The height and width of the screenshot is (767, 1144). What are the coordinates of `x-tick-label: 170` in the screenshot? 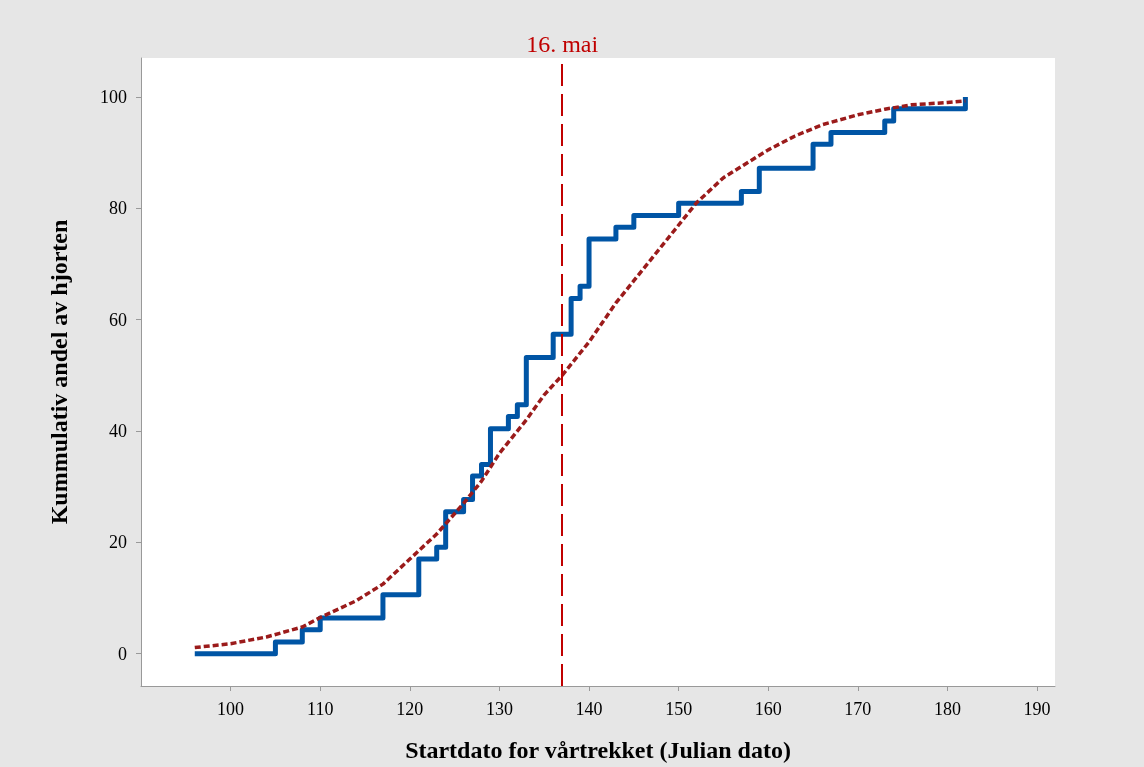 It's located at (858, 709).